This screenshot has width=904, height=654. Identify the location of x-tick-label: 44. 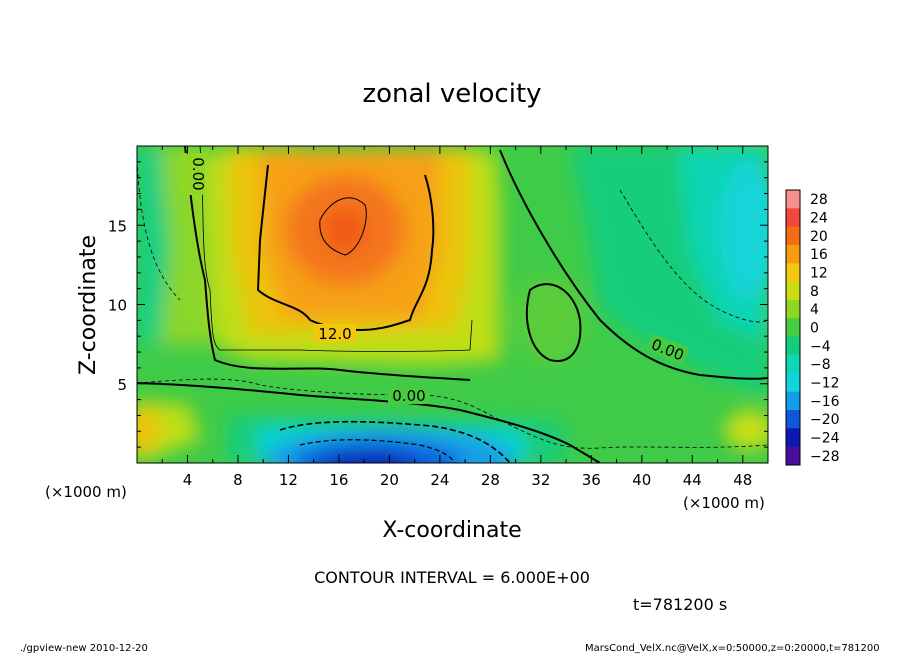
(692, 480).